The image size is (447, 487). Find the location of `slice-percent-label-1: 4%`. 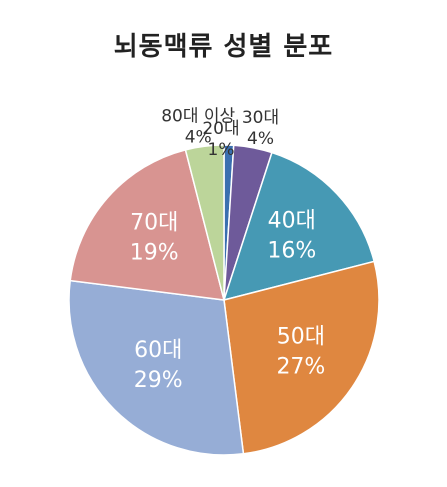

slice-percent-label-1: 4% is located at coordinates (260, 139).